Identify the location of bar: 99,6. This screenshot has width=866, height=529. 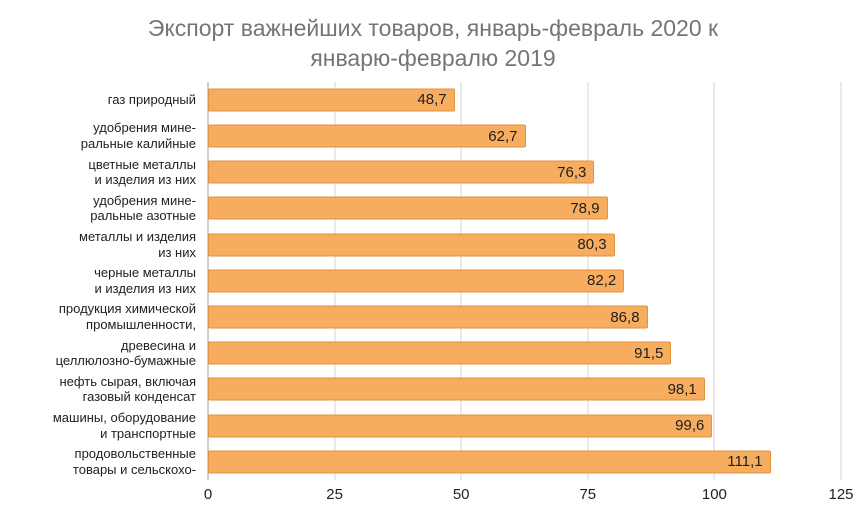
(460, 426).